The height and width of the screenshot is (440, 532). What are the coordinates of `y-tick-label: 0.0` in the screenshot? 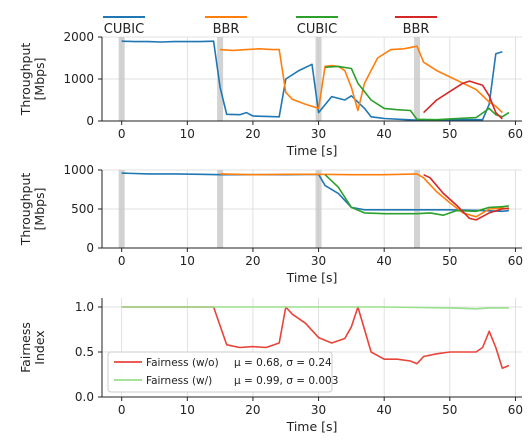 It's located at (84, 397).